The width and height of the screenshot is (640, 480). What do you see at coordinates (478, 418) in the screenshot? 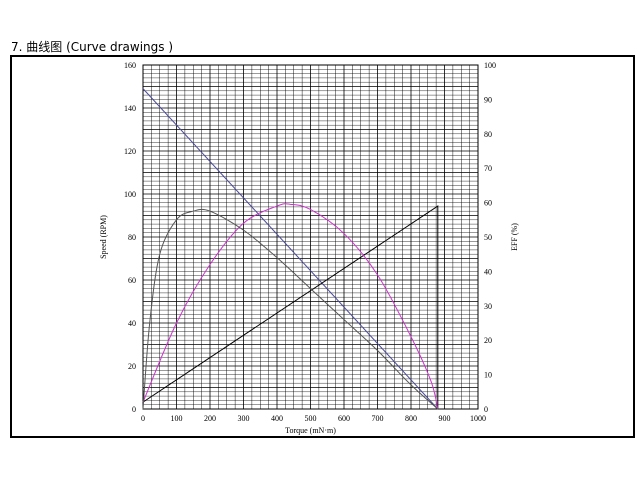
I see `x-tick-label: 1000` at bounding box center [478, 418].